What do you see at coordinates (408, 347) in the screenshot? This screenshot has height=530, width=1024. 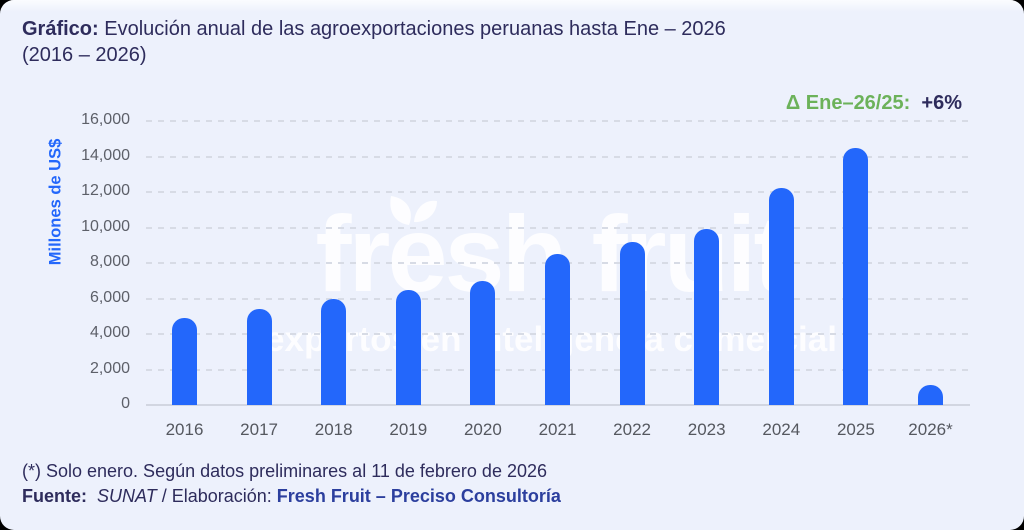 I see `bar-2019` at bounding box center [408, 347].